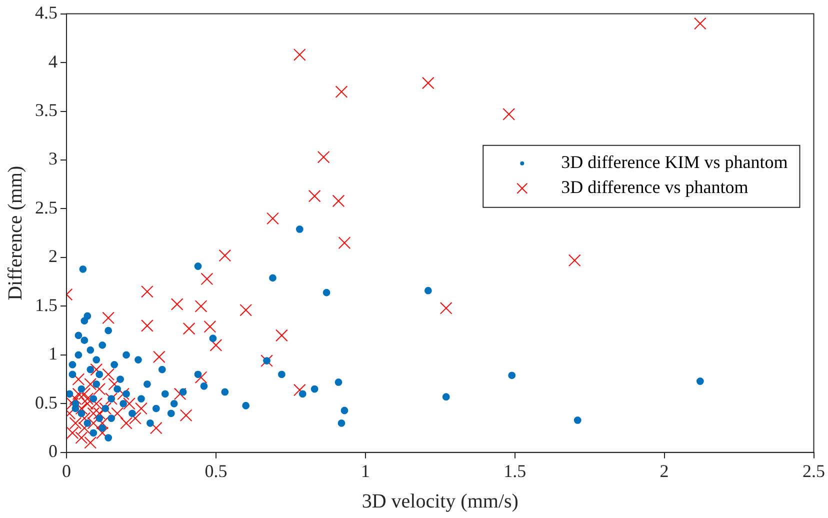 The width and height of the screenshot is (828, 518). Describe the element at coordinates (46, 12) in the screenshot. I see `y-tick-label: 4.5` at that location.